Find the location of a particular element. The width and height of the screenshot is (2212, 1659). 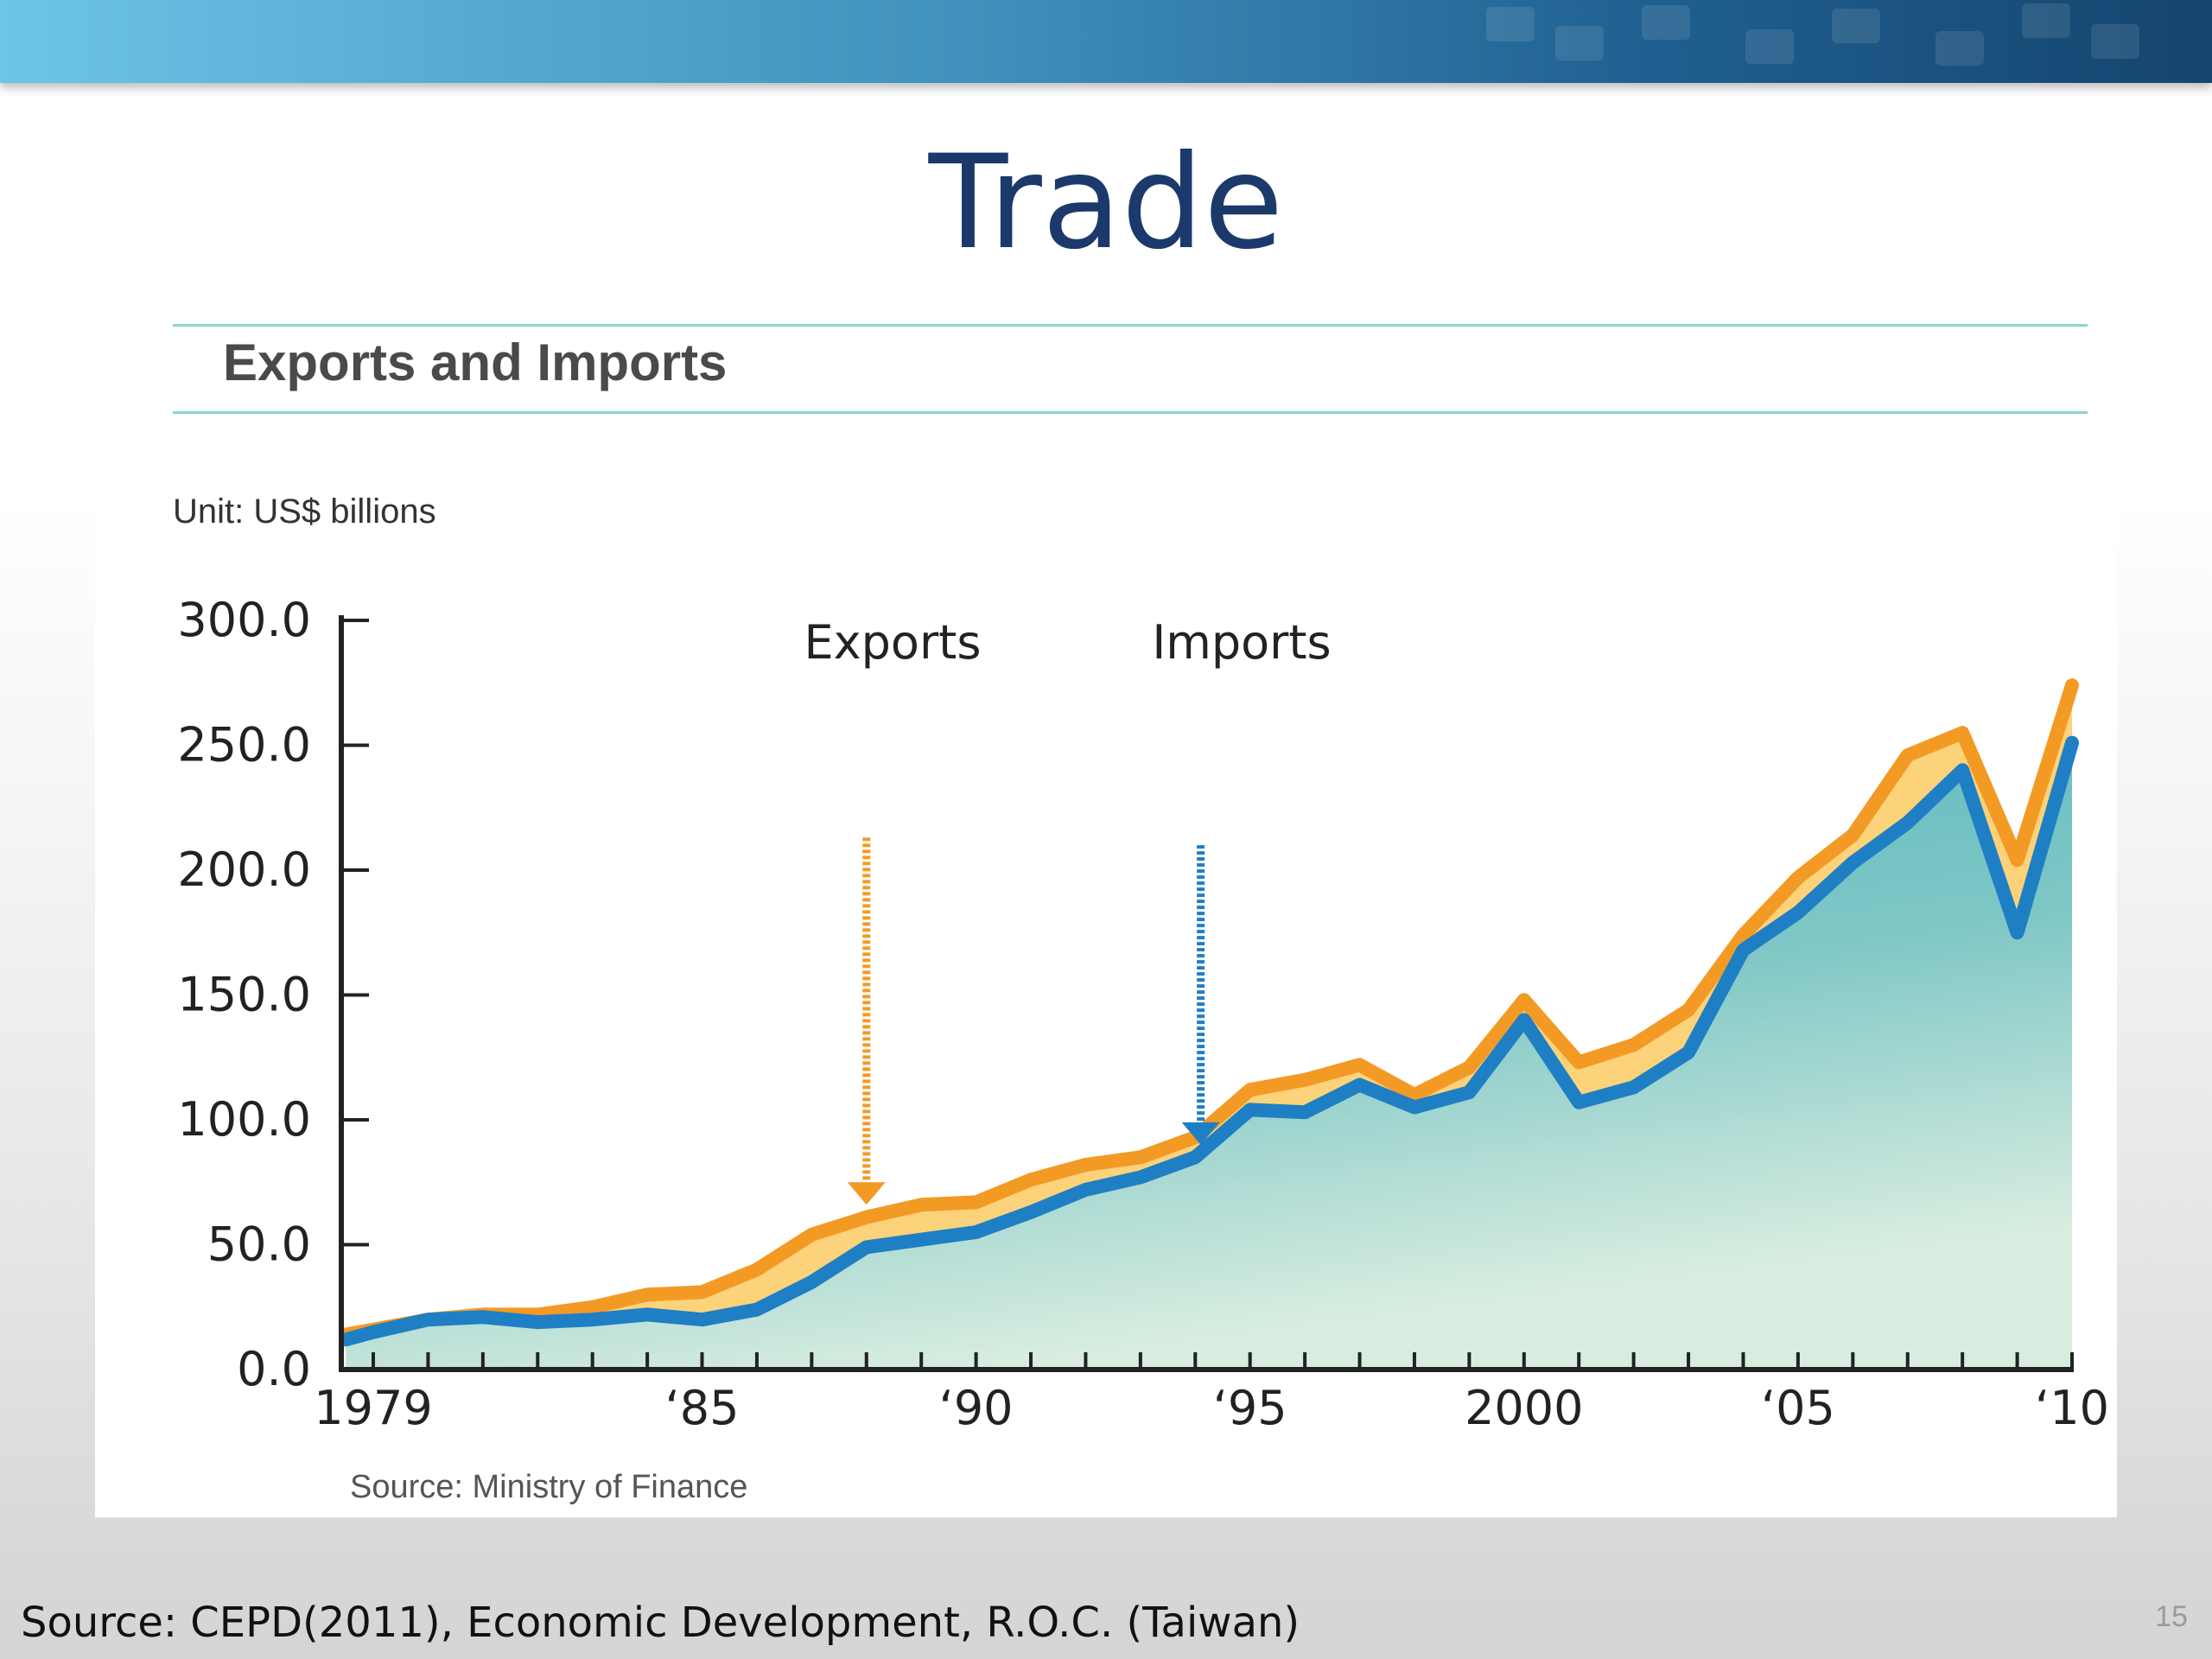

x-tick-label: ‘90 is located at coordinates (976, 1408).